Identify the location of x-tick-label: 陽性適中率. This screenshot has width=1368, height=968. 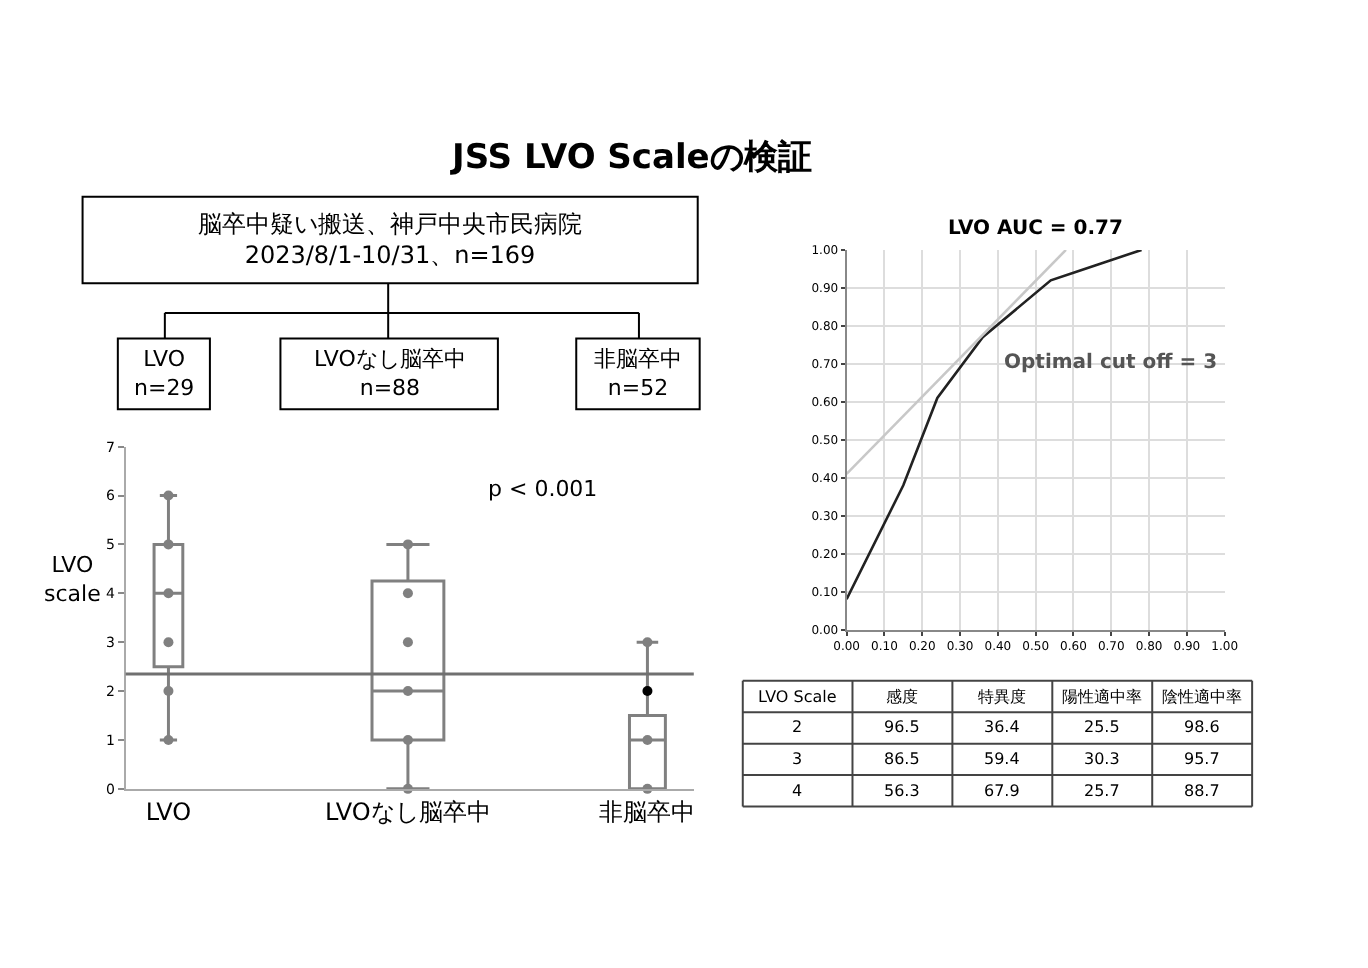
(1102, 697).